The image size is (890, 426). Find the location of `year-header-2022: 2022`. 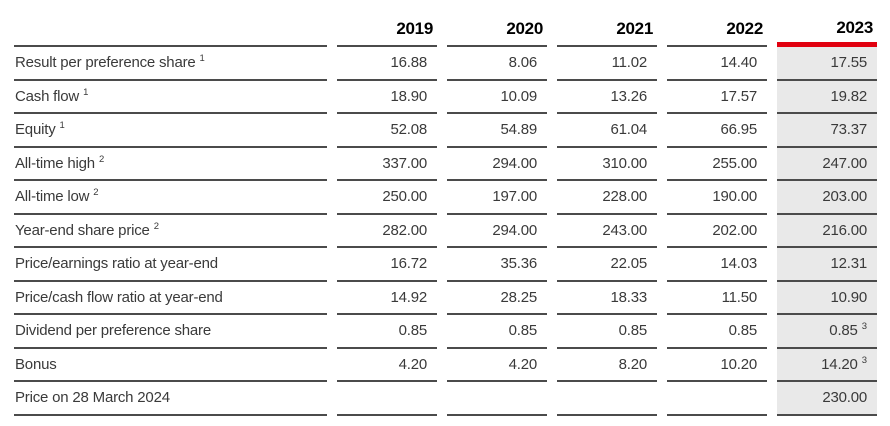

year-header-2022: 2022 is located at coordinates (717, 23).